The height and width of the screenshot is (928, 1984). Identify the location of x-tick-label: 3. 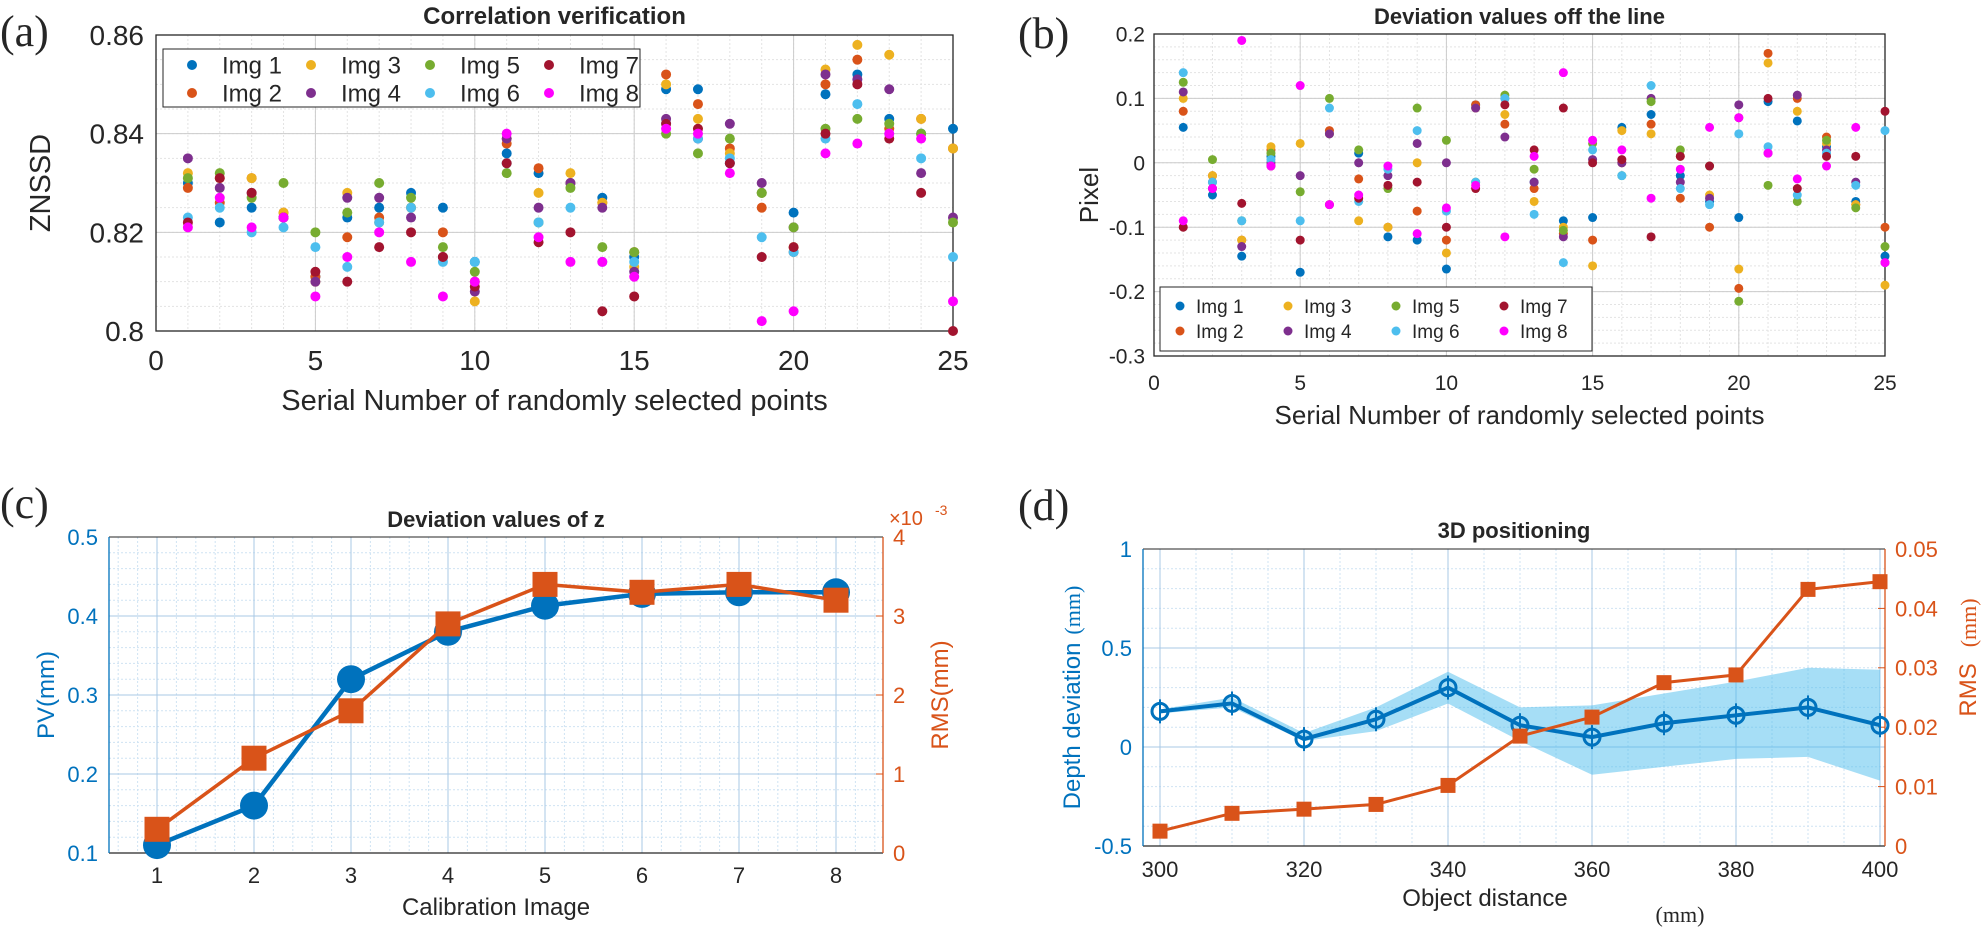
(351, 875).